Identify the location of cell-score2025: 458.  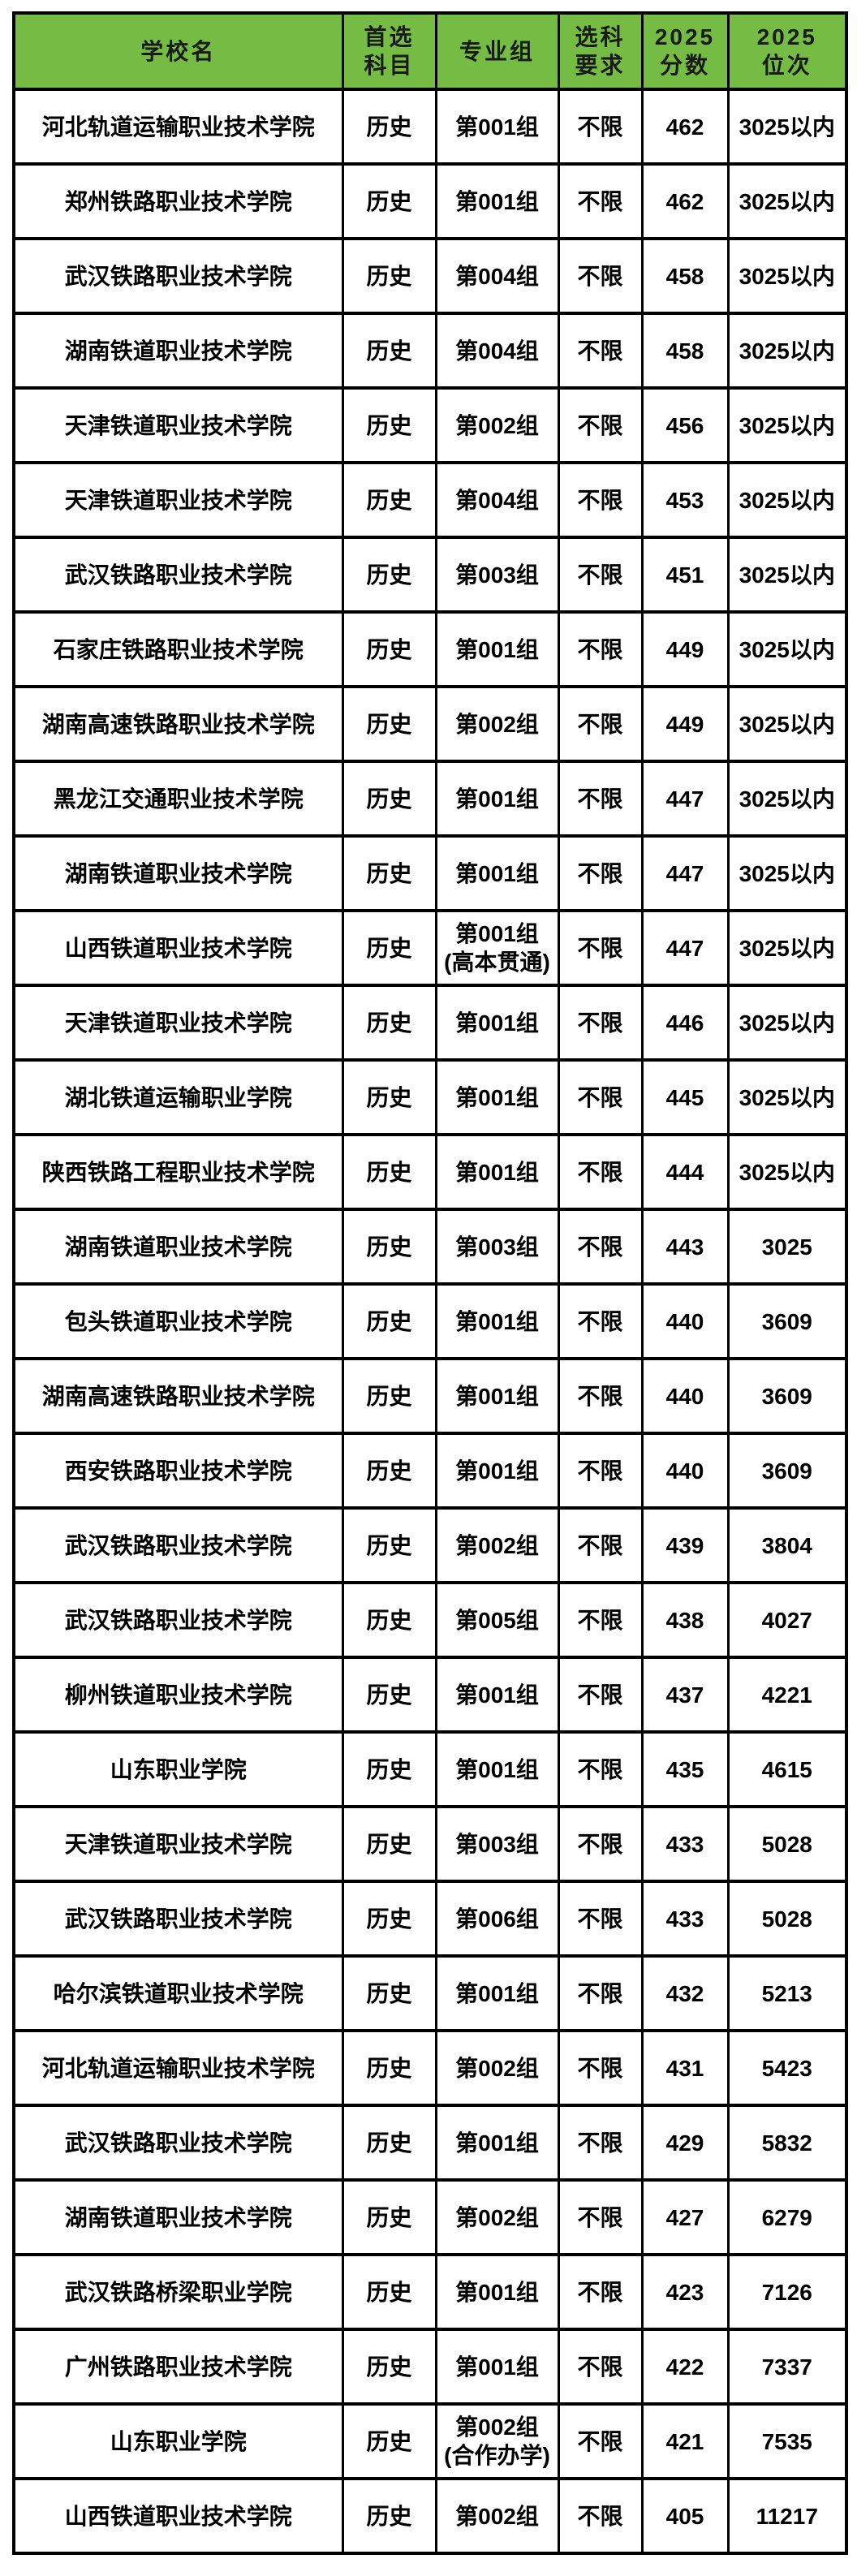
(685, 276).